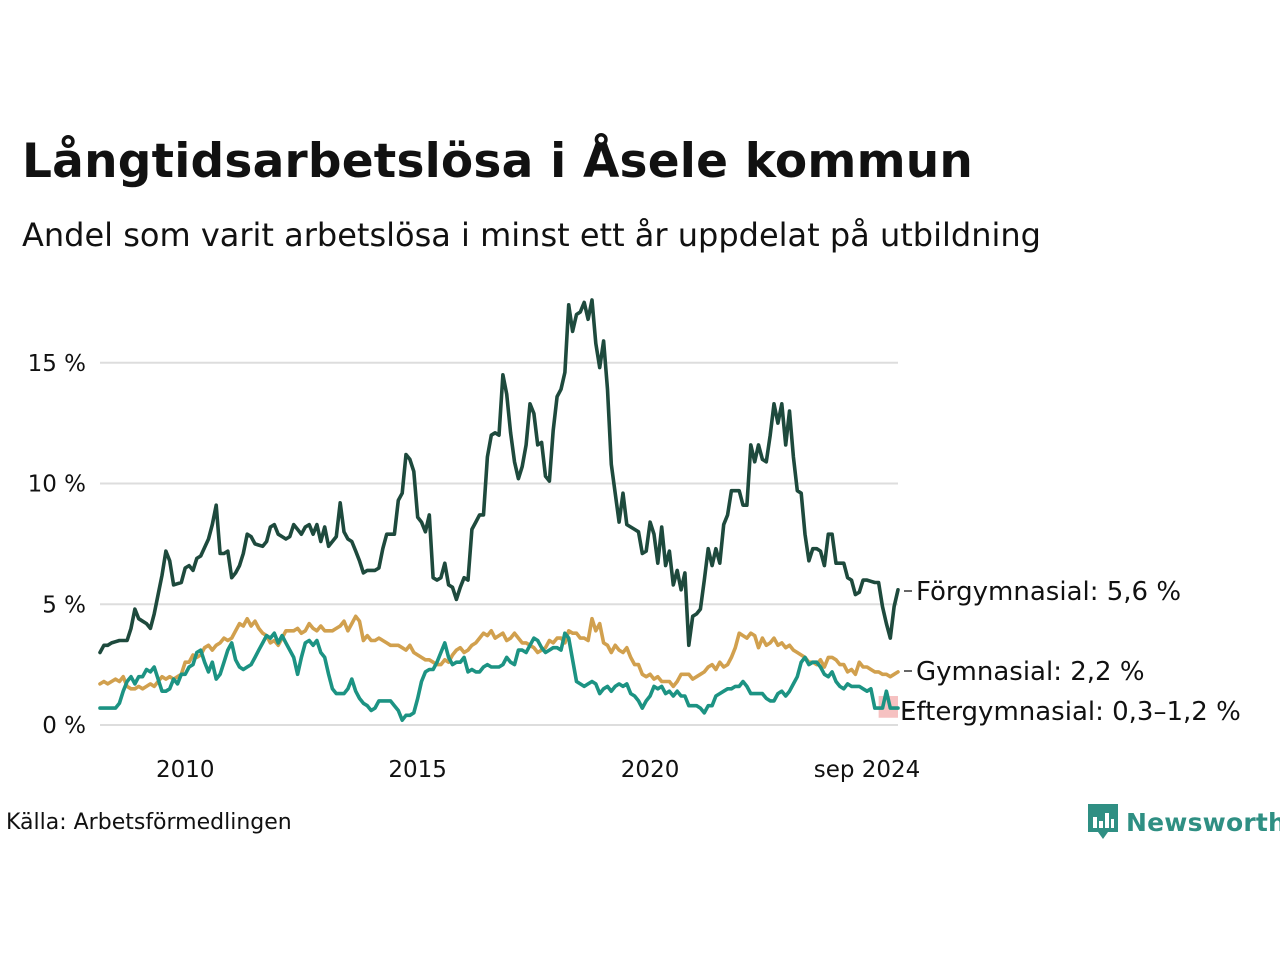  I want to click on series-line-eftergymnasial, so click(499, 677).